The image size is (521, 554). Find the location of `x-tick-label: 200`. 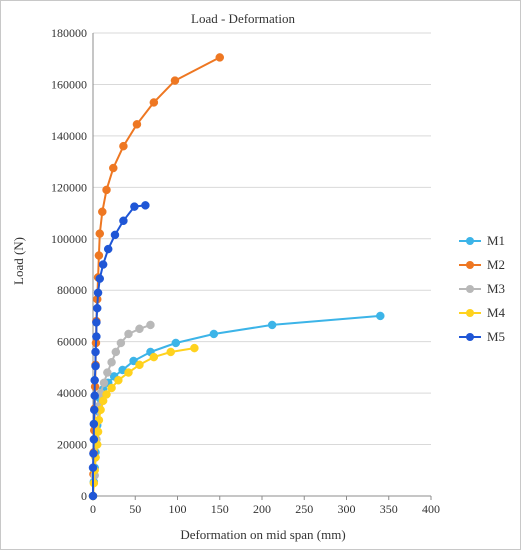

x-tick-label: 200 is located at coordinates (262, 509).